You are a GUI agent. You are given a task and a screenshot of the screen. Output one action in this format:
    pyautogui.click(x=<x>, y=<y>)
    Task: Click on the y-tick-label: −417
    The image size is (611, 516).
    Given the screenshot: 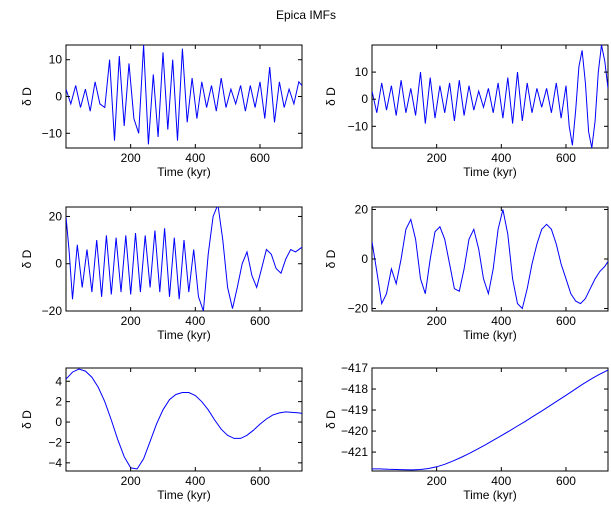 What is the action you would take?
    pyautogui.click(x=354, y=368)
    